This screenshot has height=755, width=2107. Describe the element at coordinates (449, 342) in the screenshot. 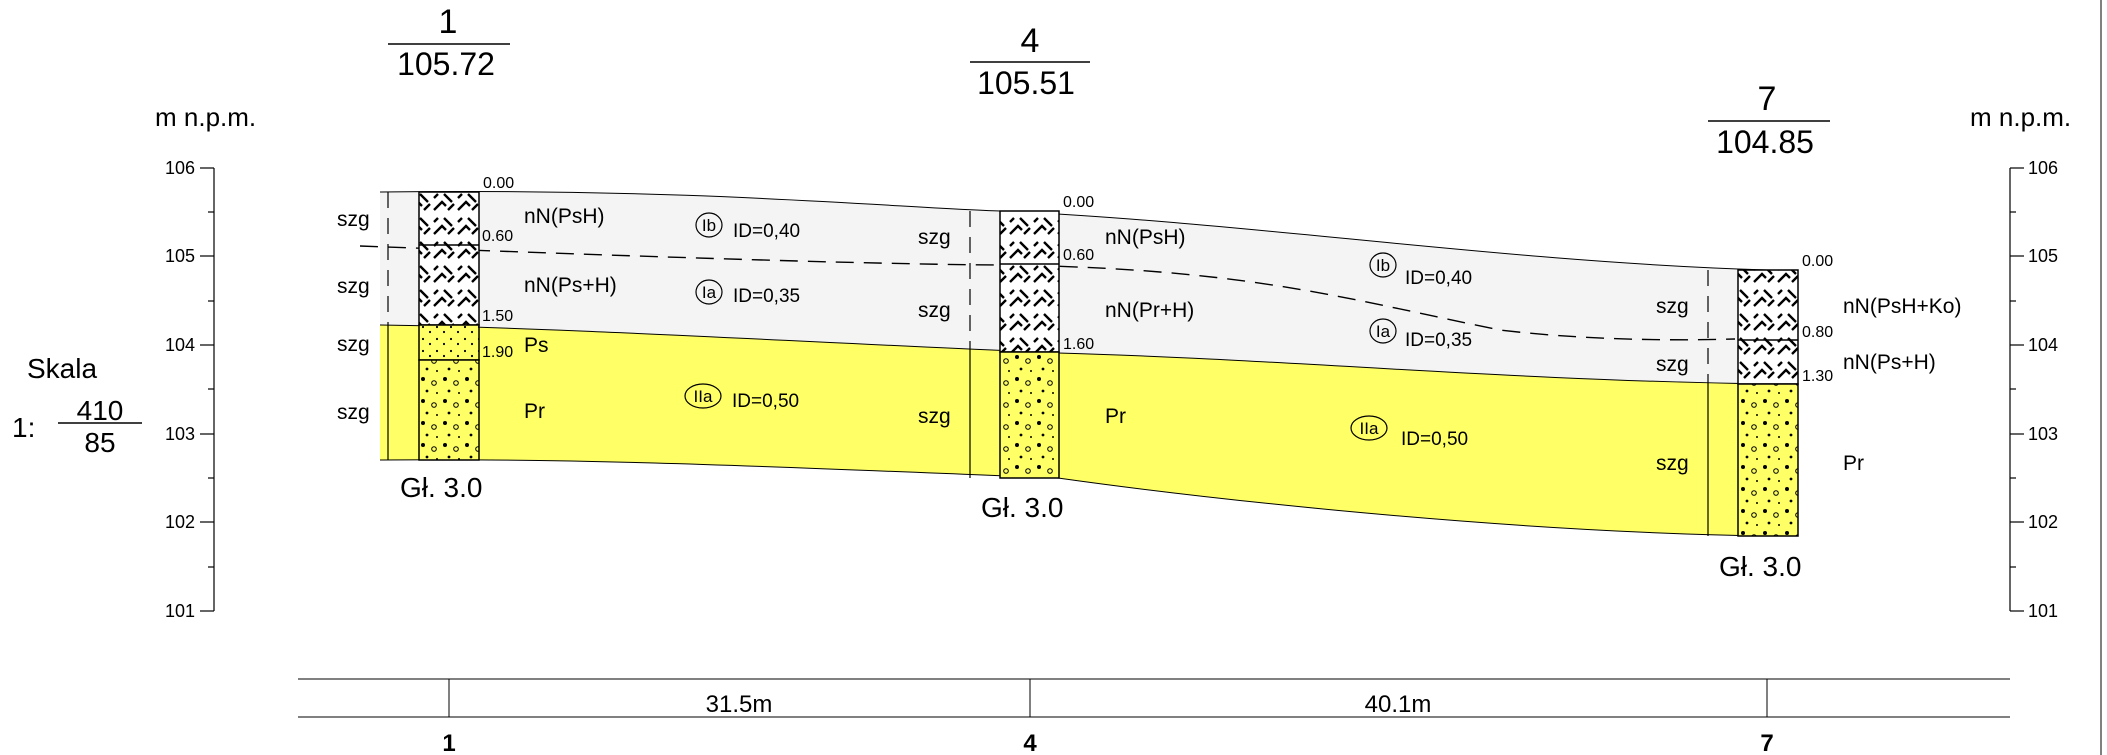

I see `borehole-1-column-ps` at that location.